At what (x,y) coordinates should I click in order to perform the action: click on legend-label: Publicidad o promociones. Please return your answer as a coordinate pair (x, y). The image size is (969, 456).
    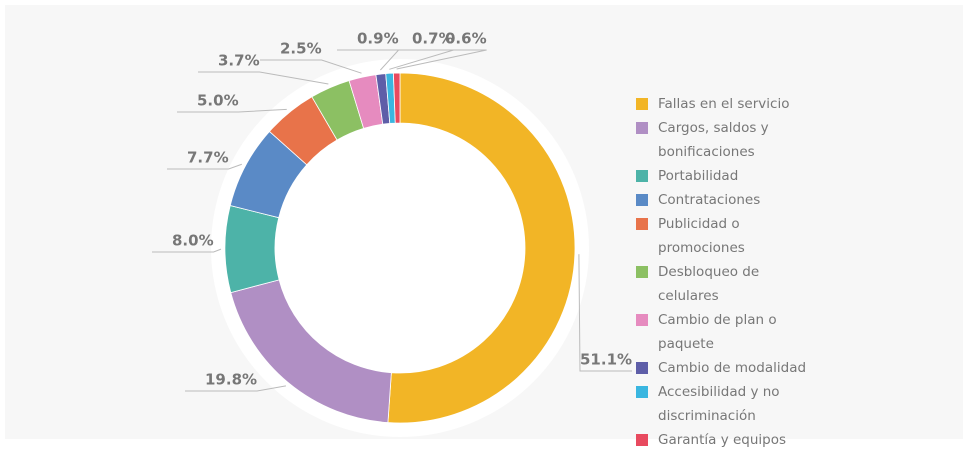
    Looking at the image, I should click on (701, 236).